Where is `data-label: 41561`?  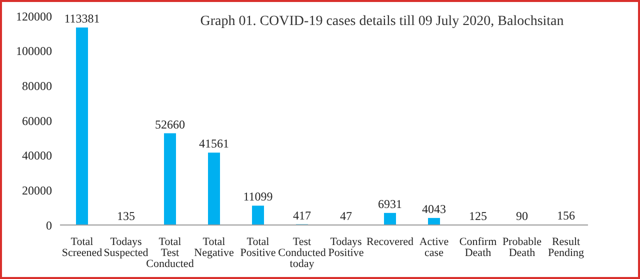
data-label: 41561 is located at coordinates (214, 143).